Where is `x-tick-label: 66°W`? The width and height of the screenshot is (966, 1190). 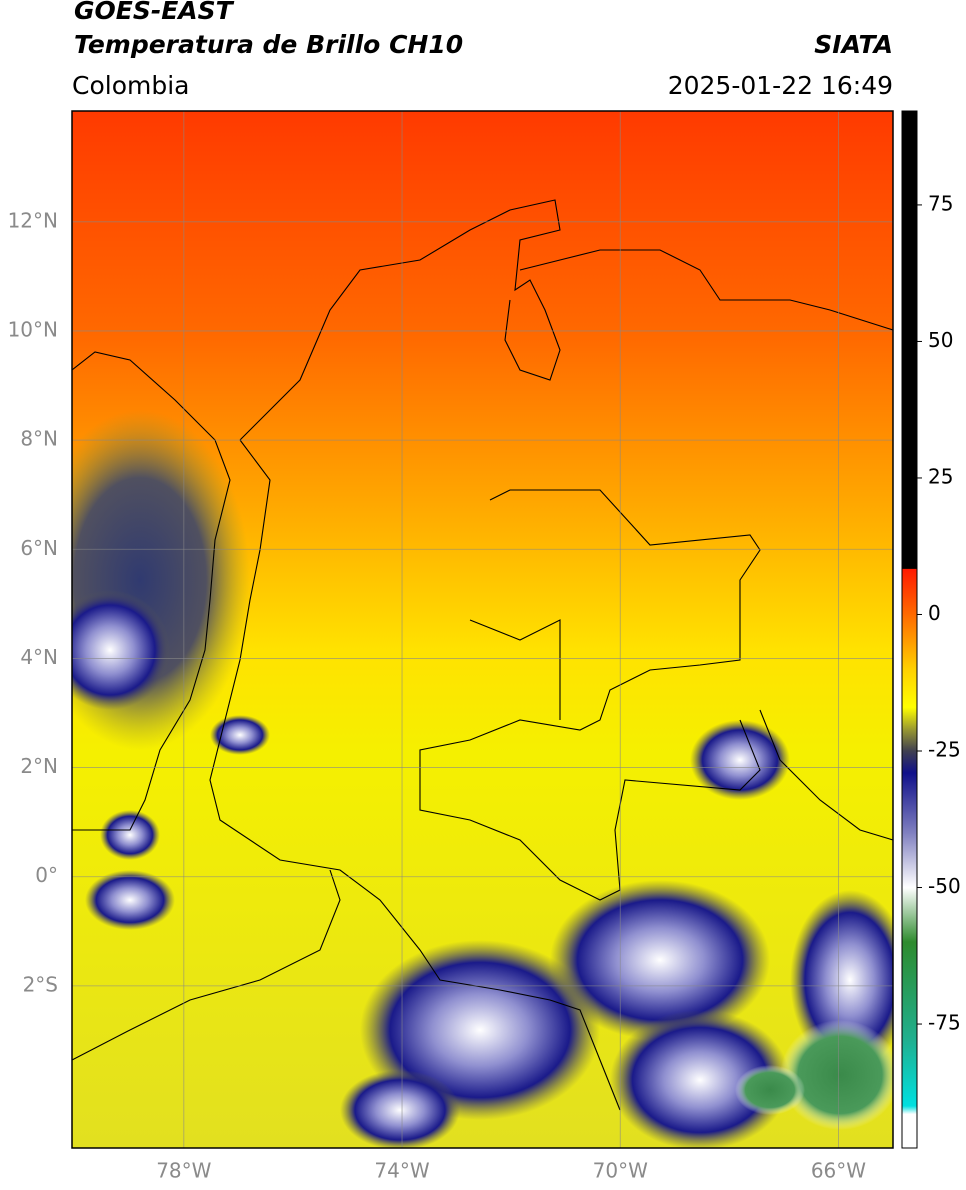 x-tick-label: 66°W is located at coordinates (838, 1171).